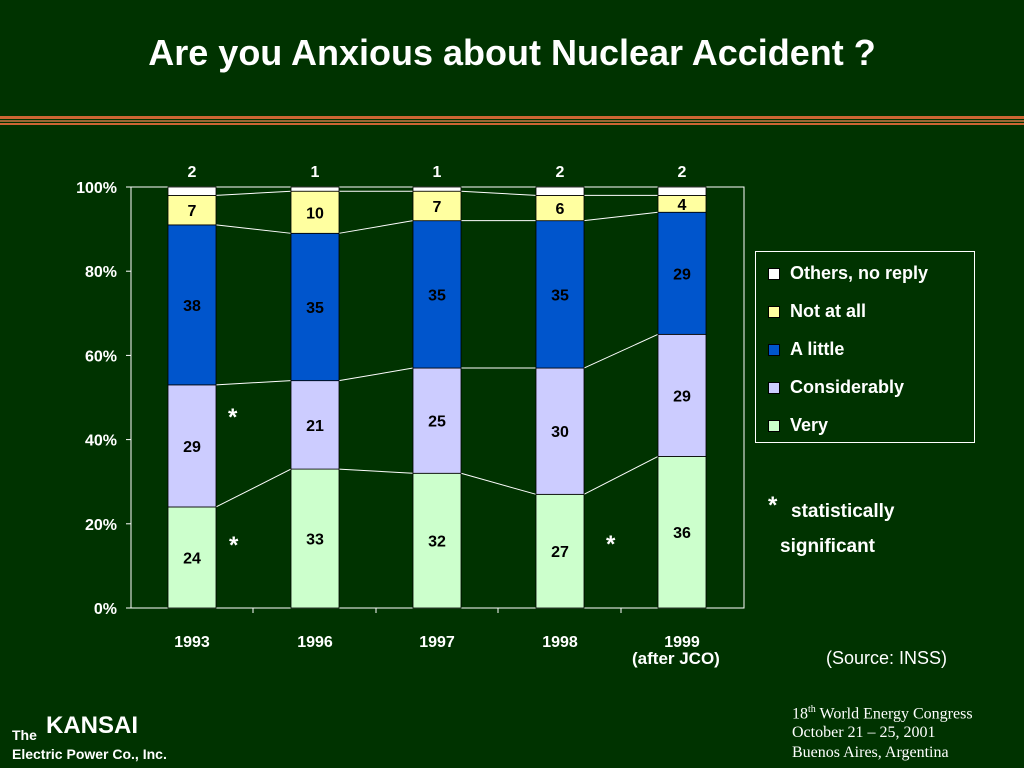 This screenshot has width=1024, height=768. What do you see at coordinates (92, 725) in the screenshot?
I see `logo-kansai: KANSAI` at bounding box center [92, 725].